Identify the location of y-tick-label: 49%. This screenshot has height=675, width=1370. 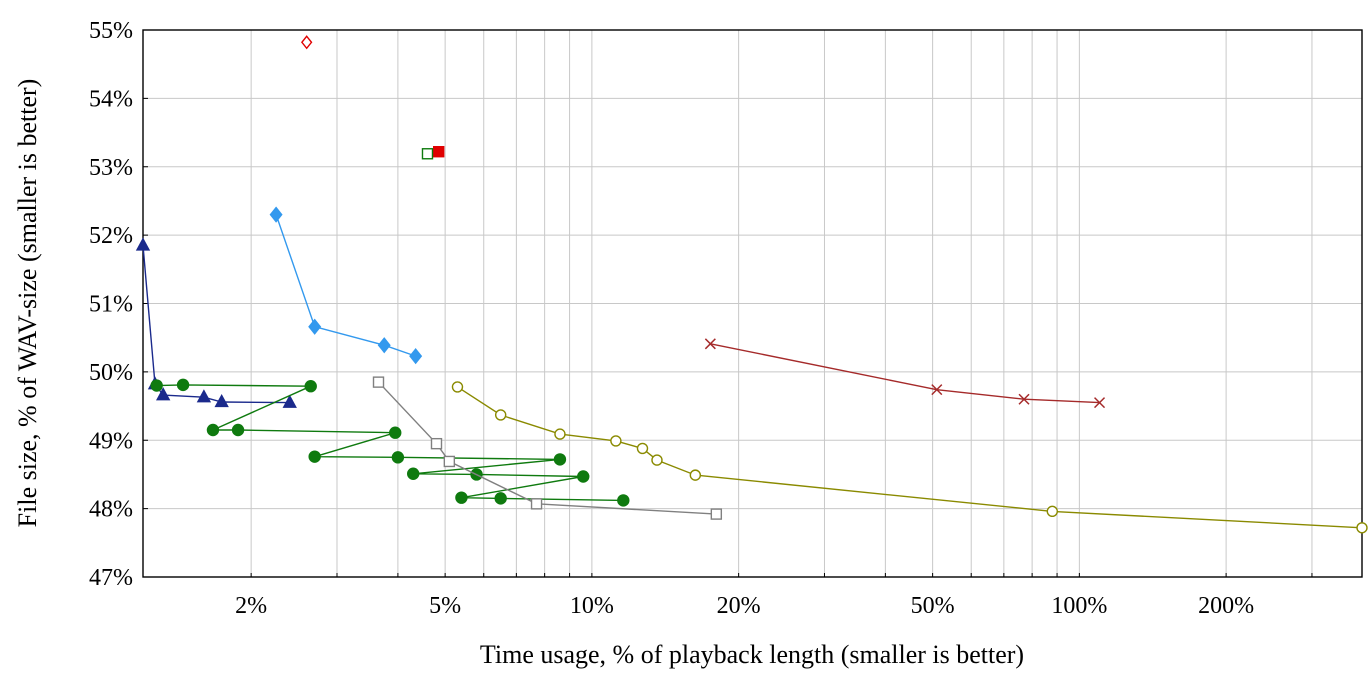
(111, 441).